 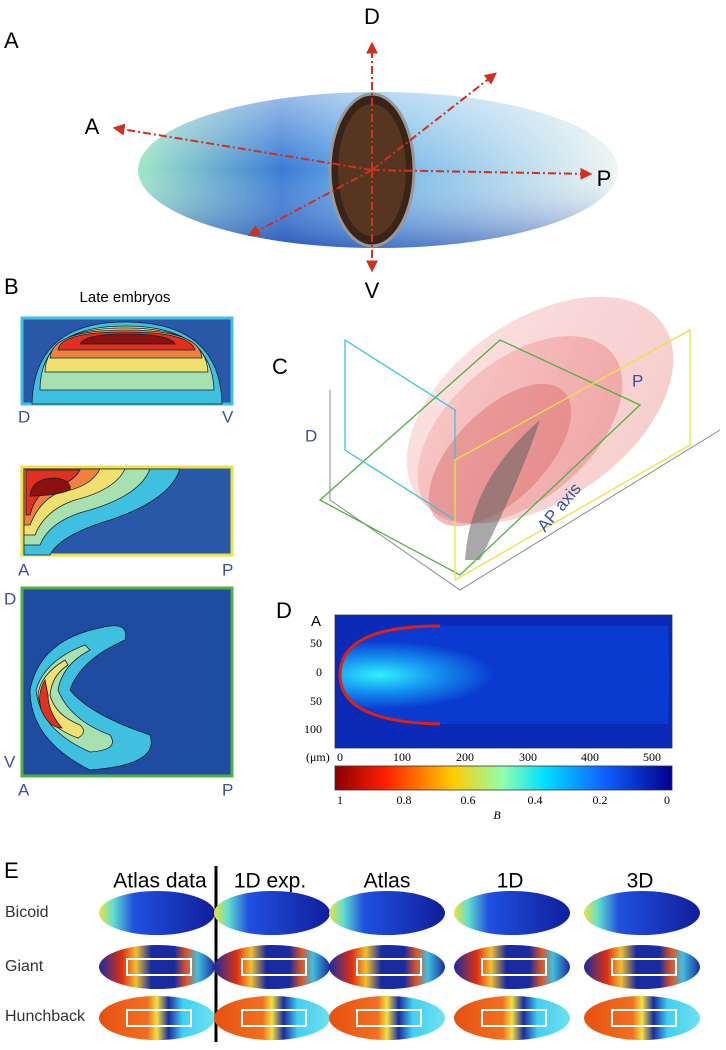 What do you see at coordinates (535, 800) in the screenshot?
I see `tick-label: 0.4` at bounding box center [535, 800].